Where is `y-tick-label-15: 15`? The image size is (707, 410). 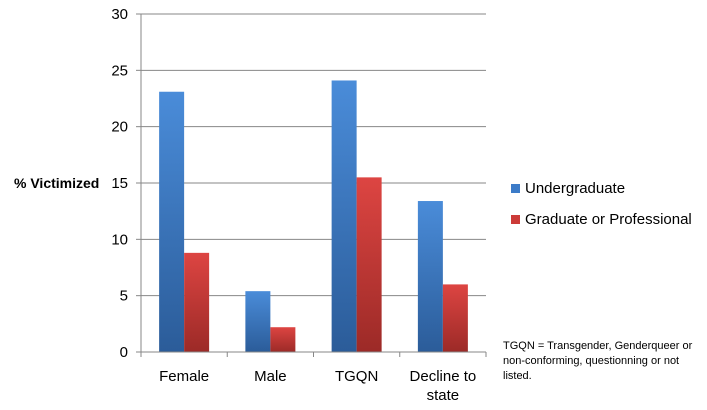 y-tick-label-15: 15 is located at coordinates (119, 183).